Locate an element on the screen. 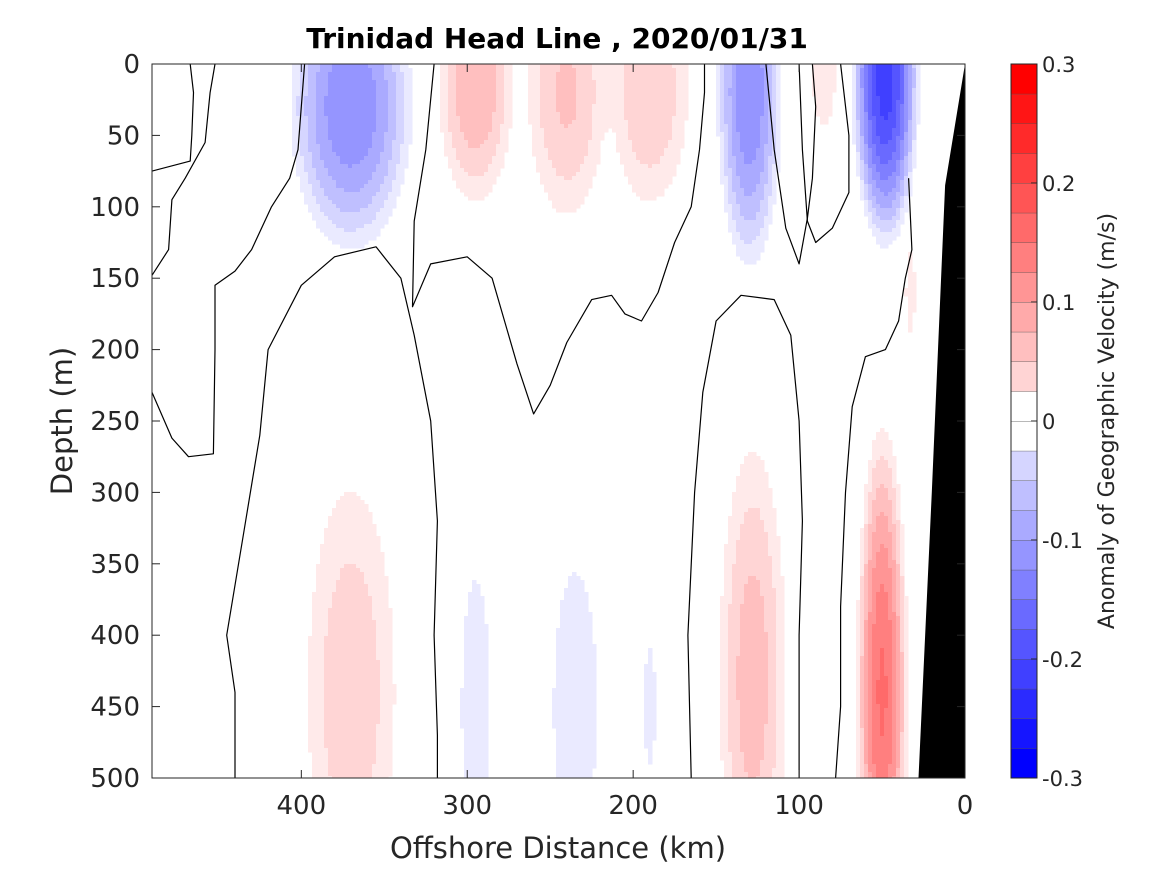 This screenshot has width=1167, height=875. colorbar-swatch is located at coordinates (1024, 525).